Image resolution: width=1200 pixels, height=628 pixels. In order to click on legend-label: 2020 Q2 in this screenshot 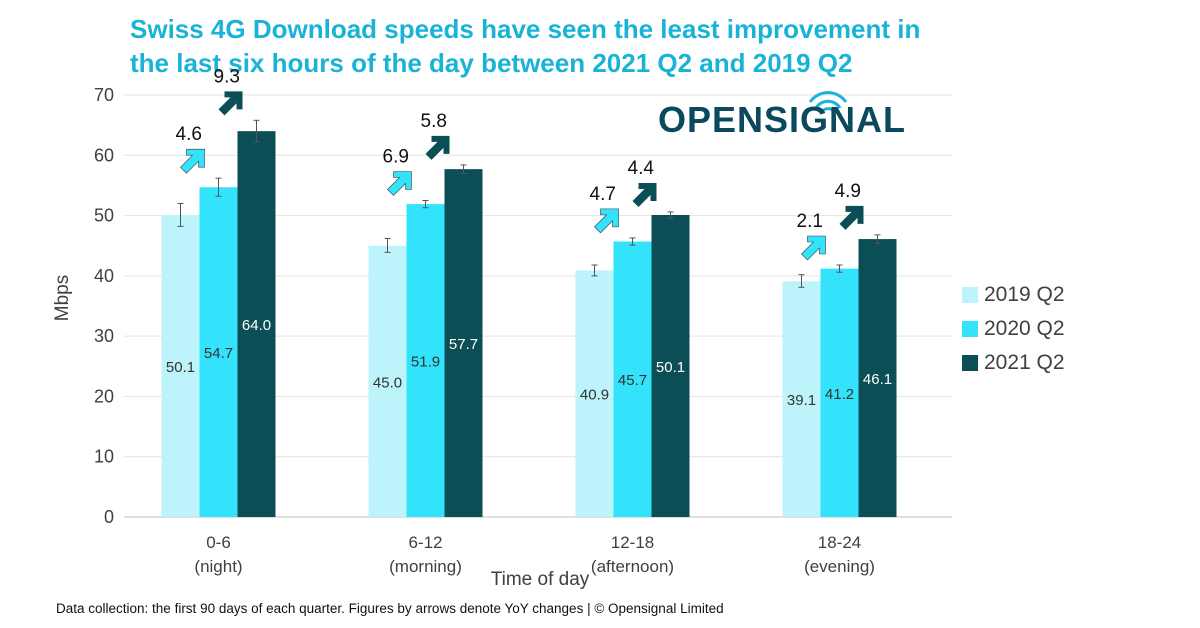, I will do `click(1024, 328)`.